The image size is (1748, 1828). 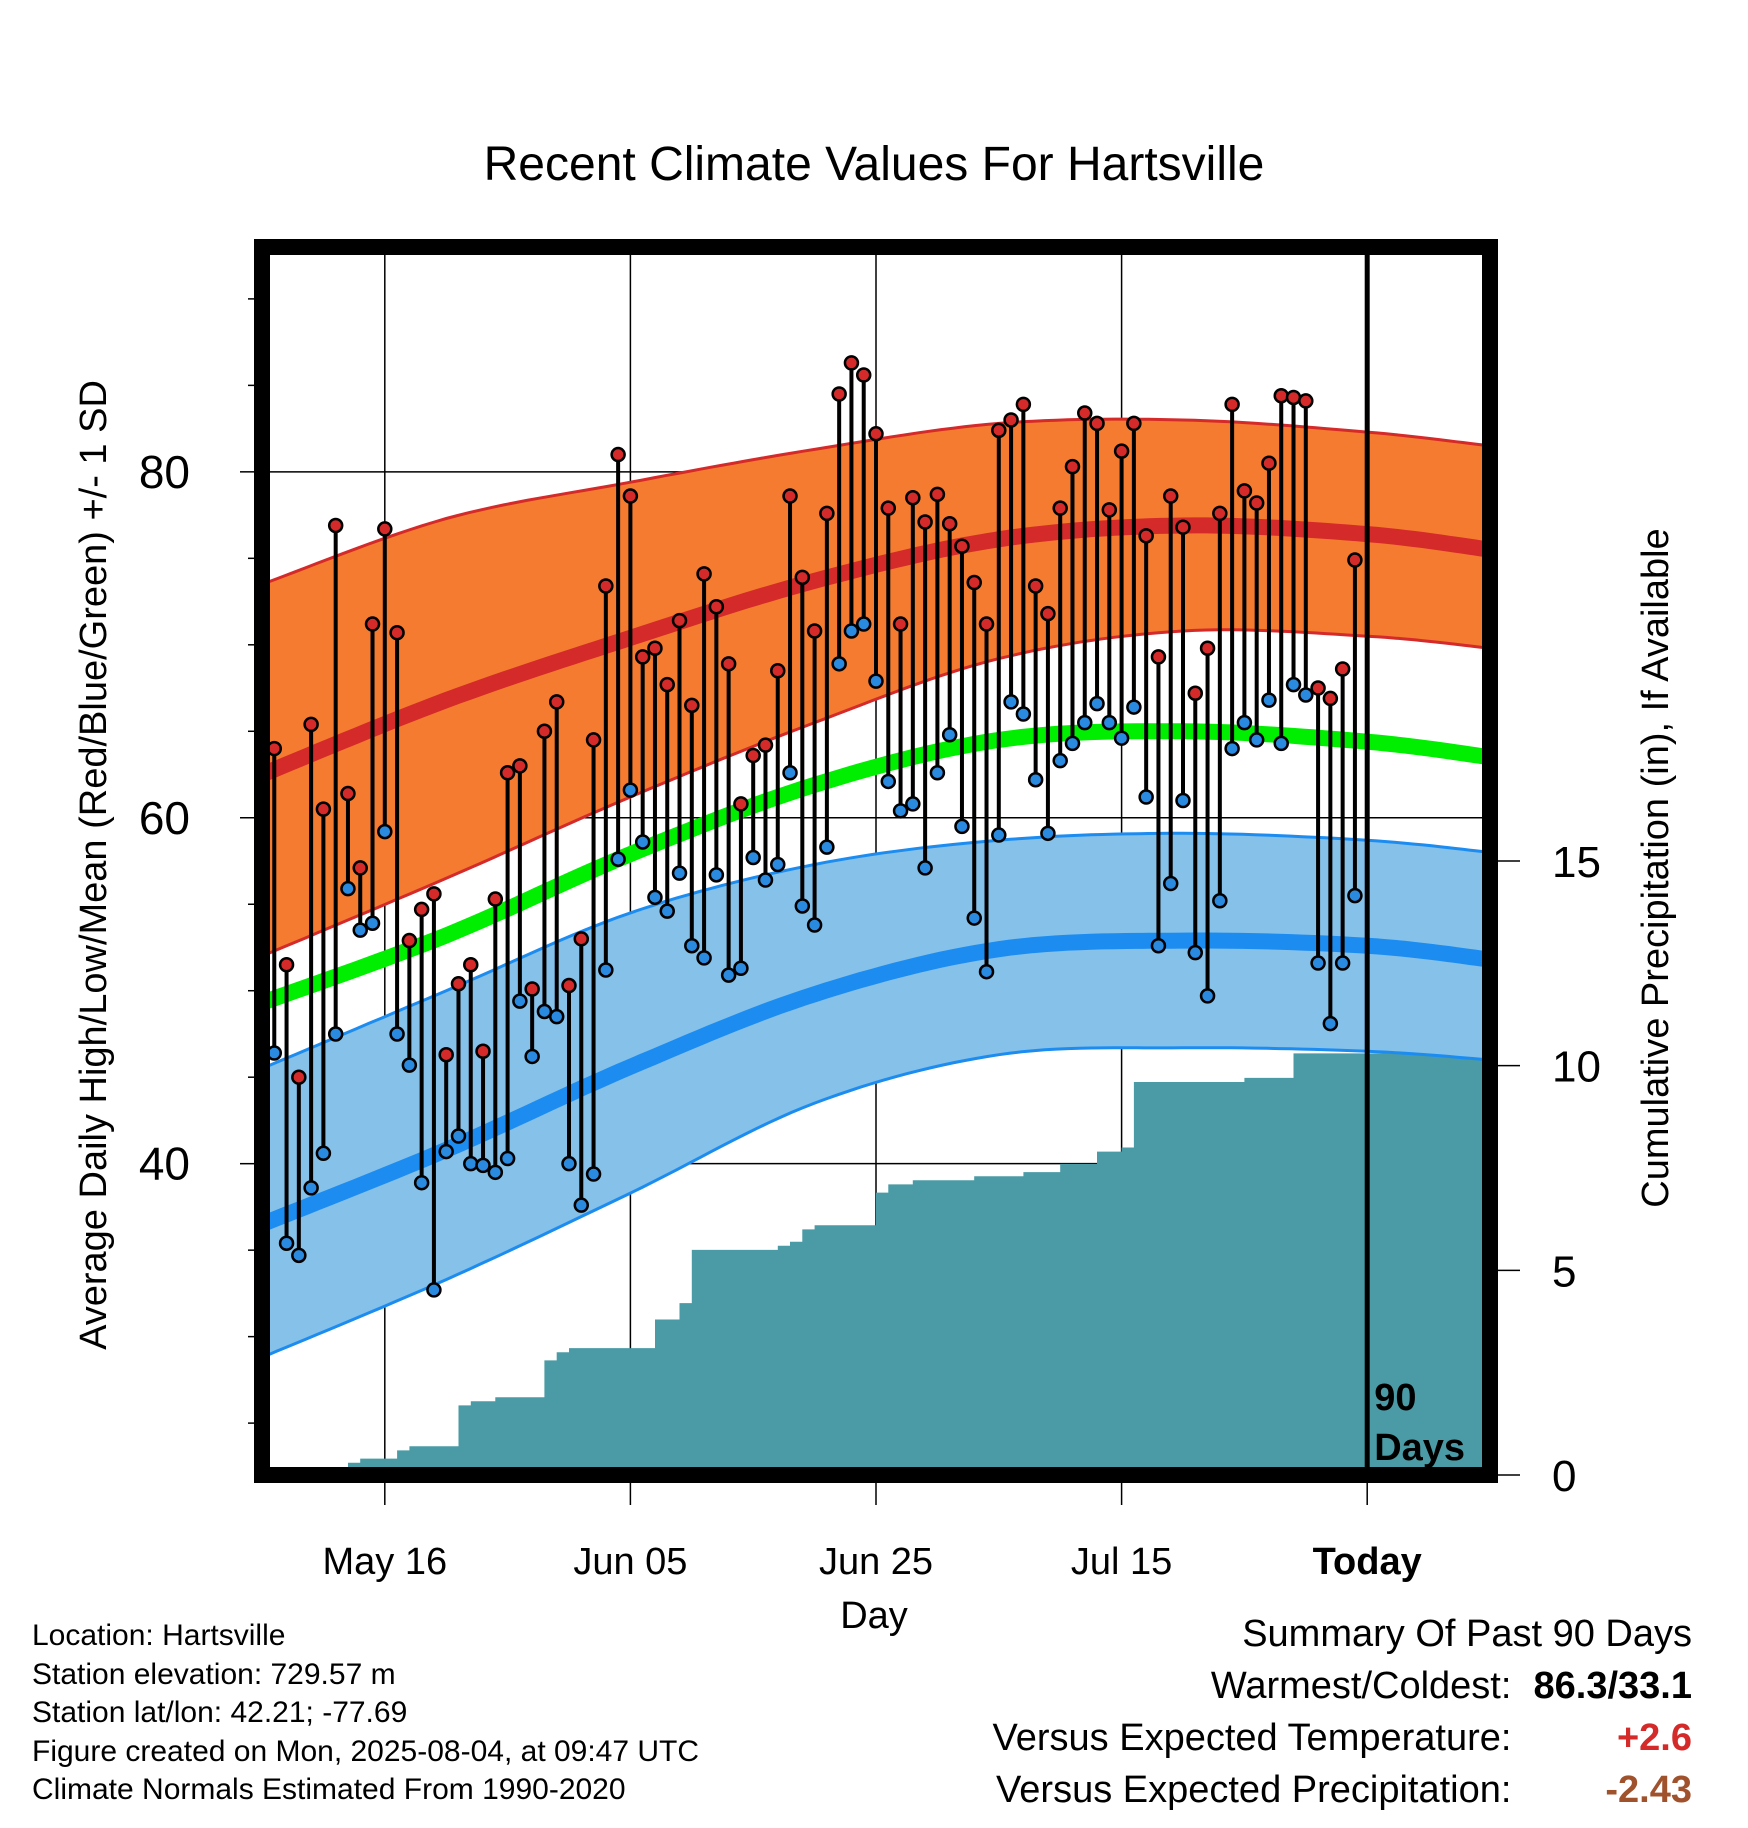 I want to click on chart-title: Recent Climate Values For Hartsville, so click(x=874, y=164).